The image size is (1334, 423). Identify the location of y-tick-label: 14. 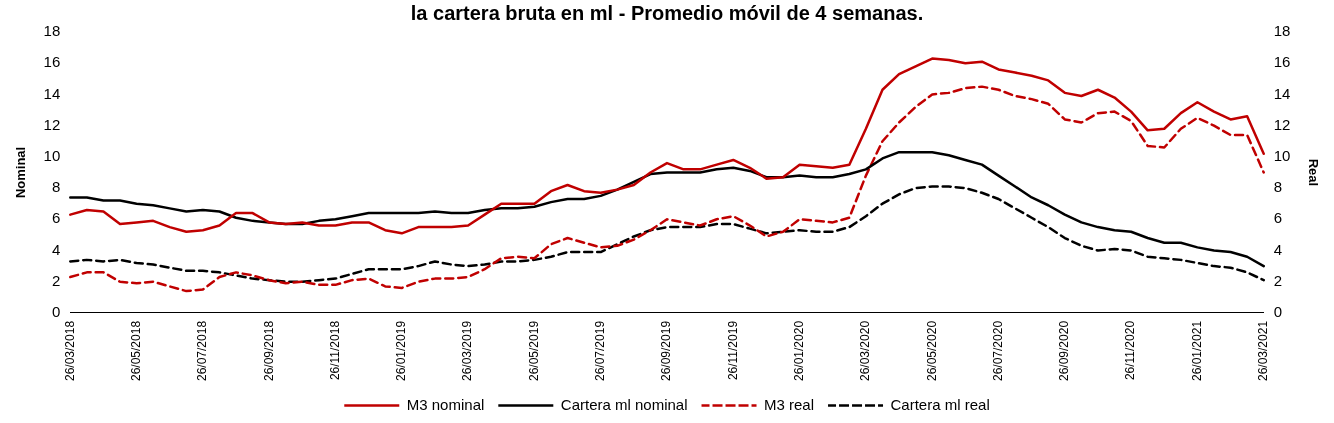
(52, 93).